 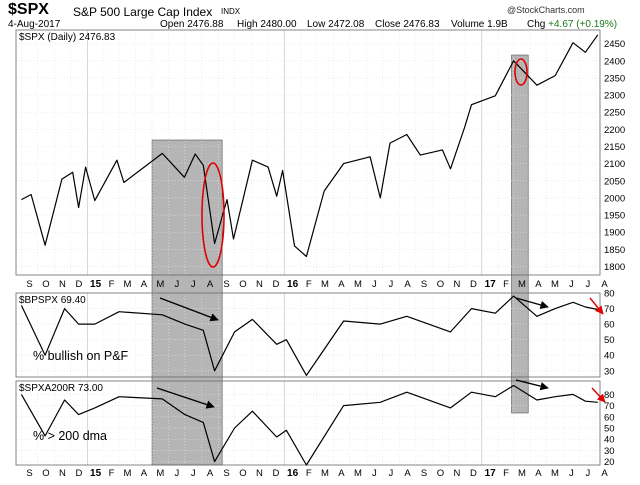 What do you see at coordinates (293, 284) in the screenshot?
I see `x-tick-label-top-16: 16` at bounding box center [293, 284].